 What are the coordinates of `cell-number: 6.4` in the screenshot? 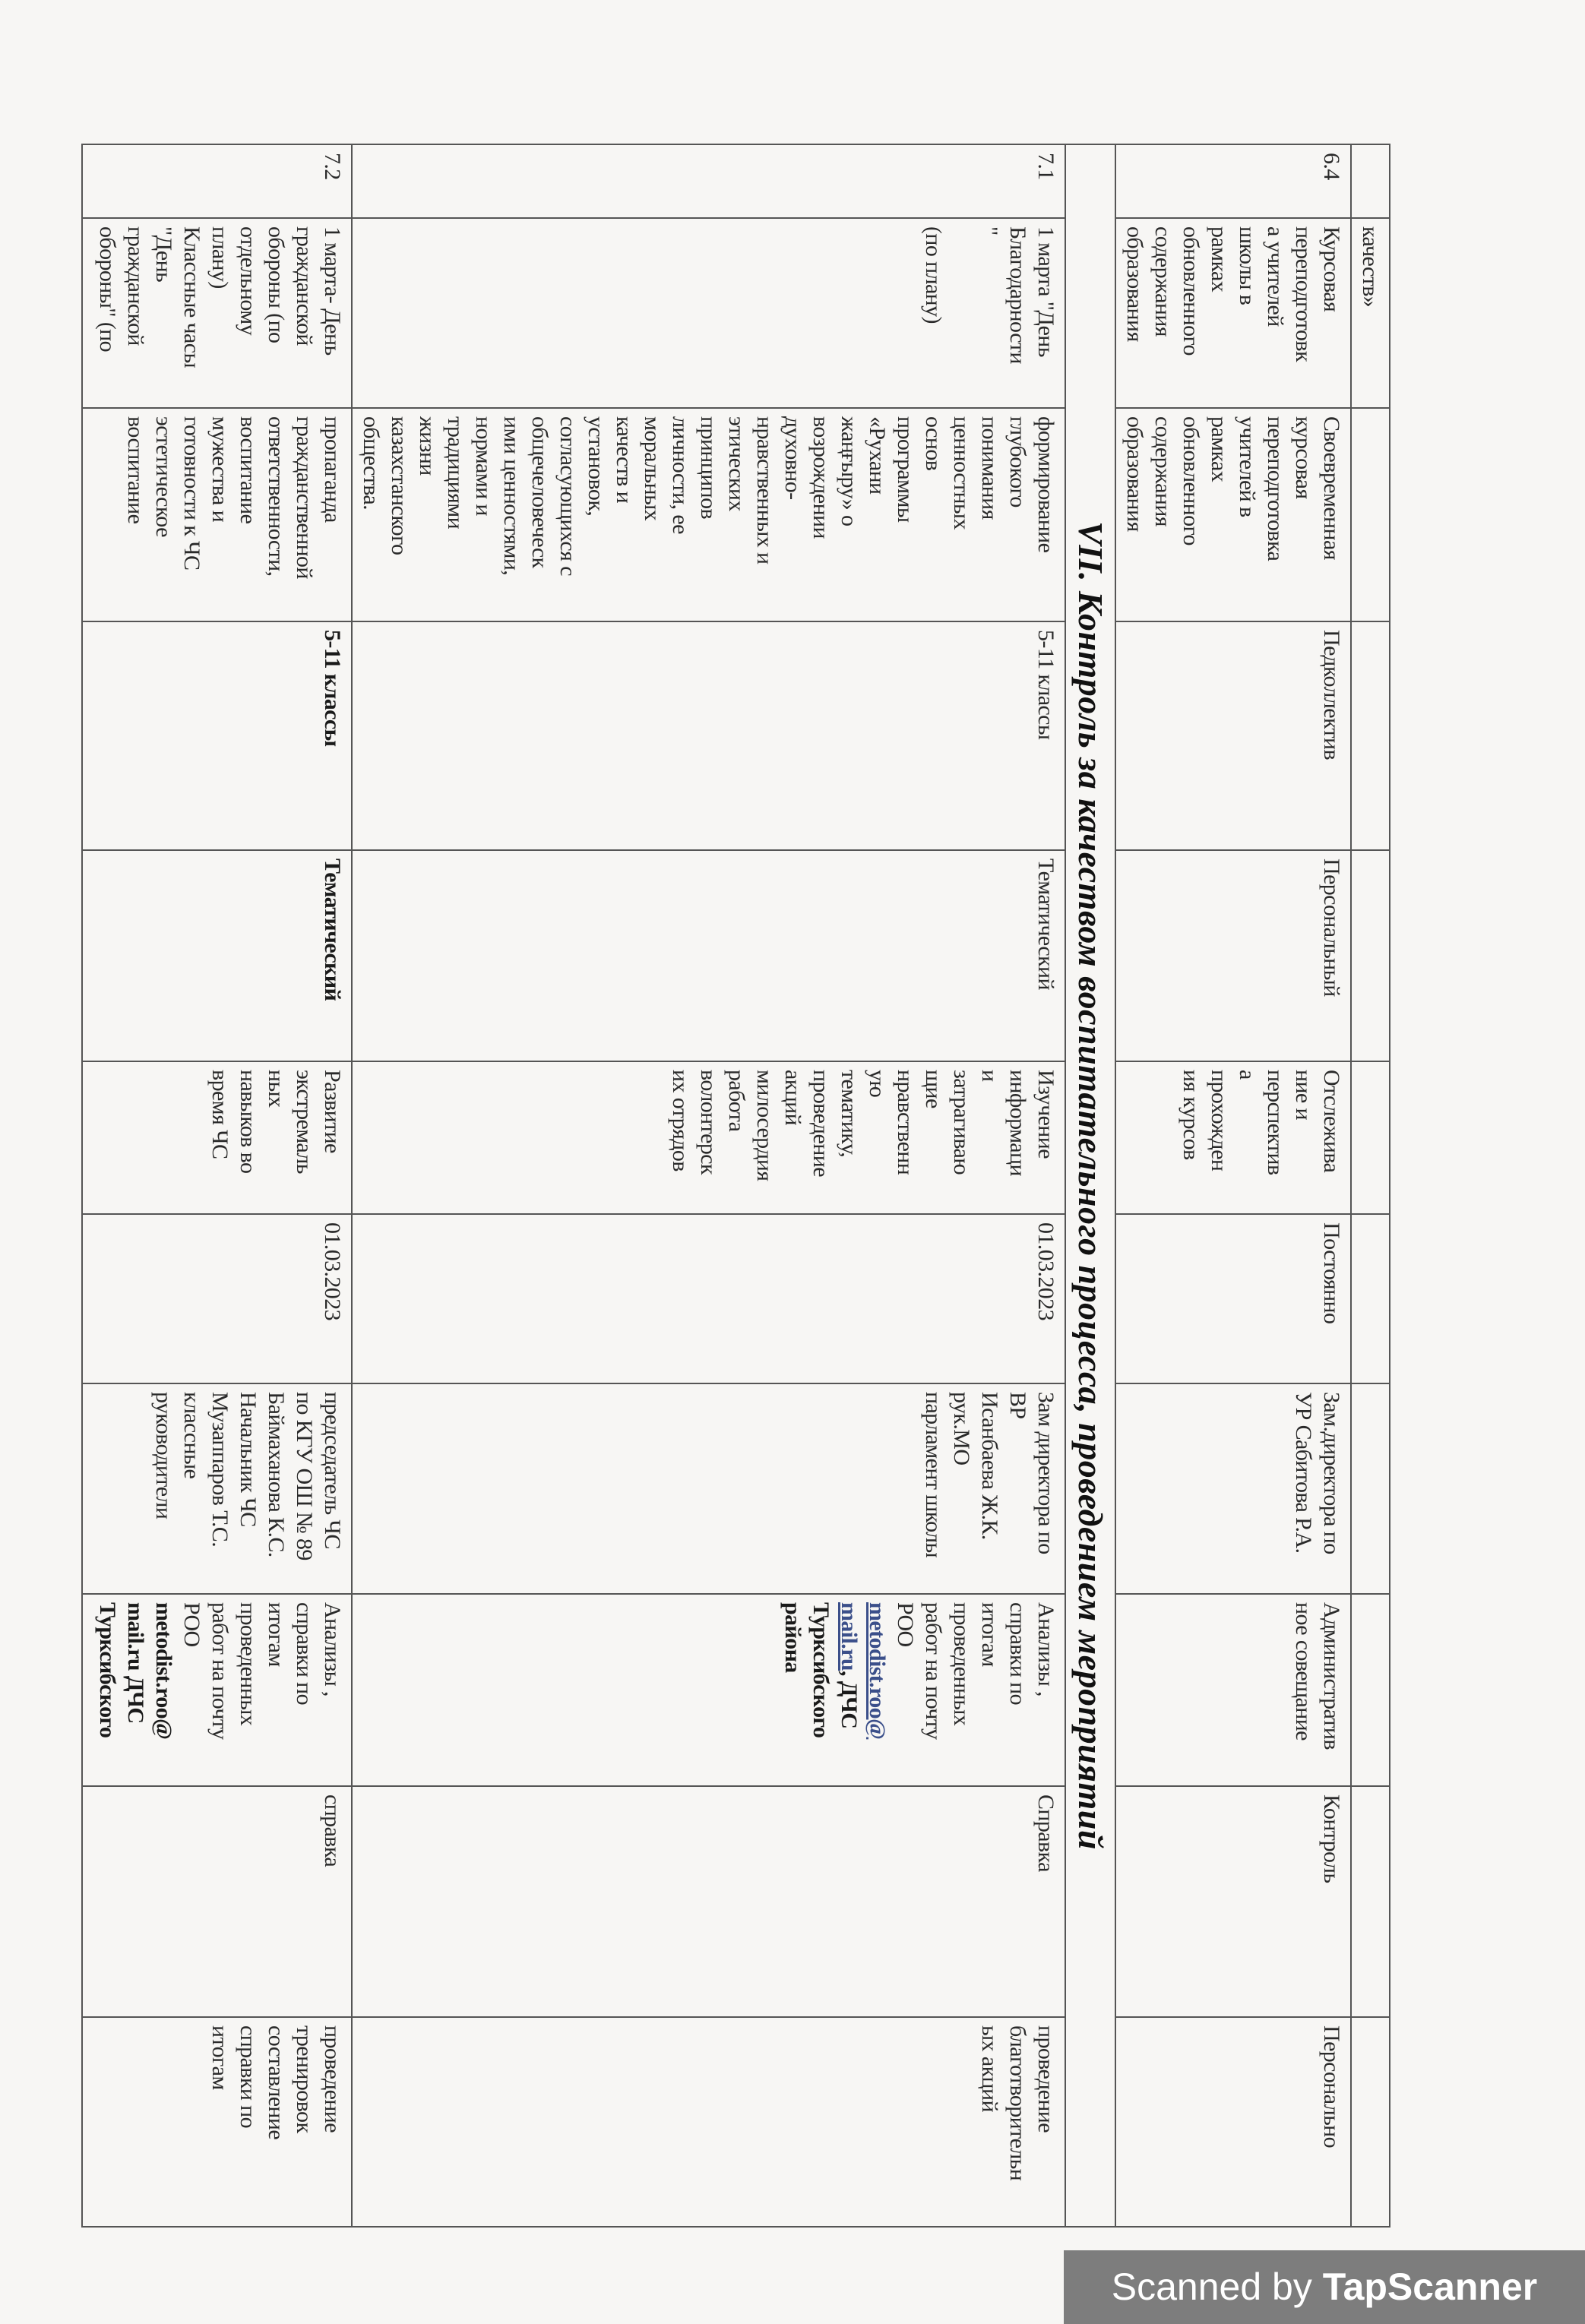 It's located at (1233, 181).